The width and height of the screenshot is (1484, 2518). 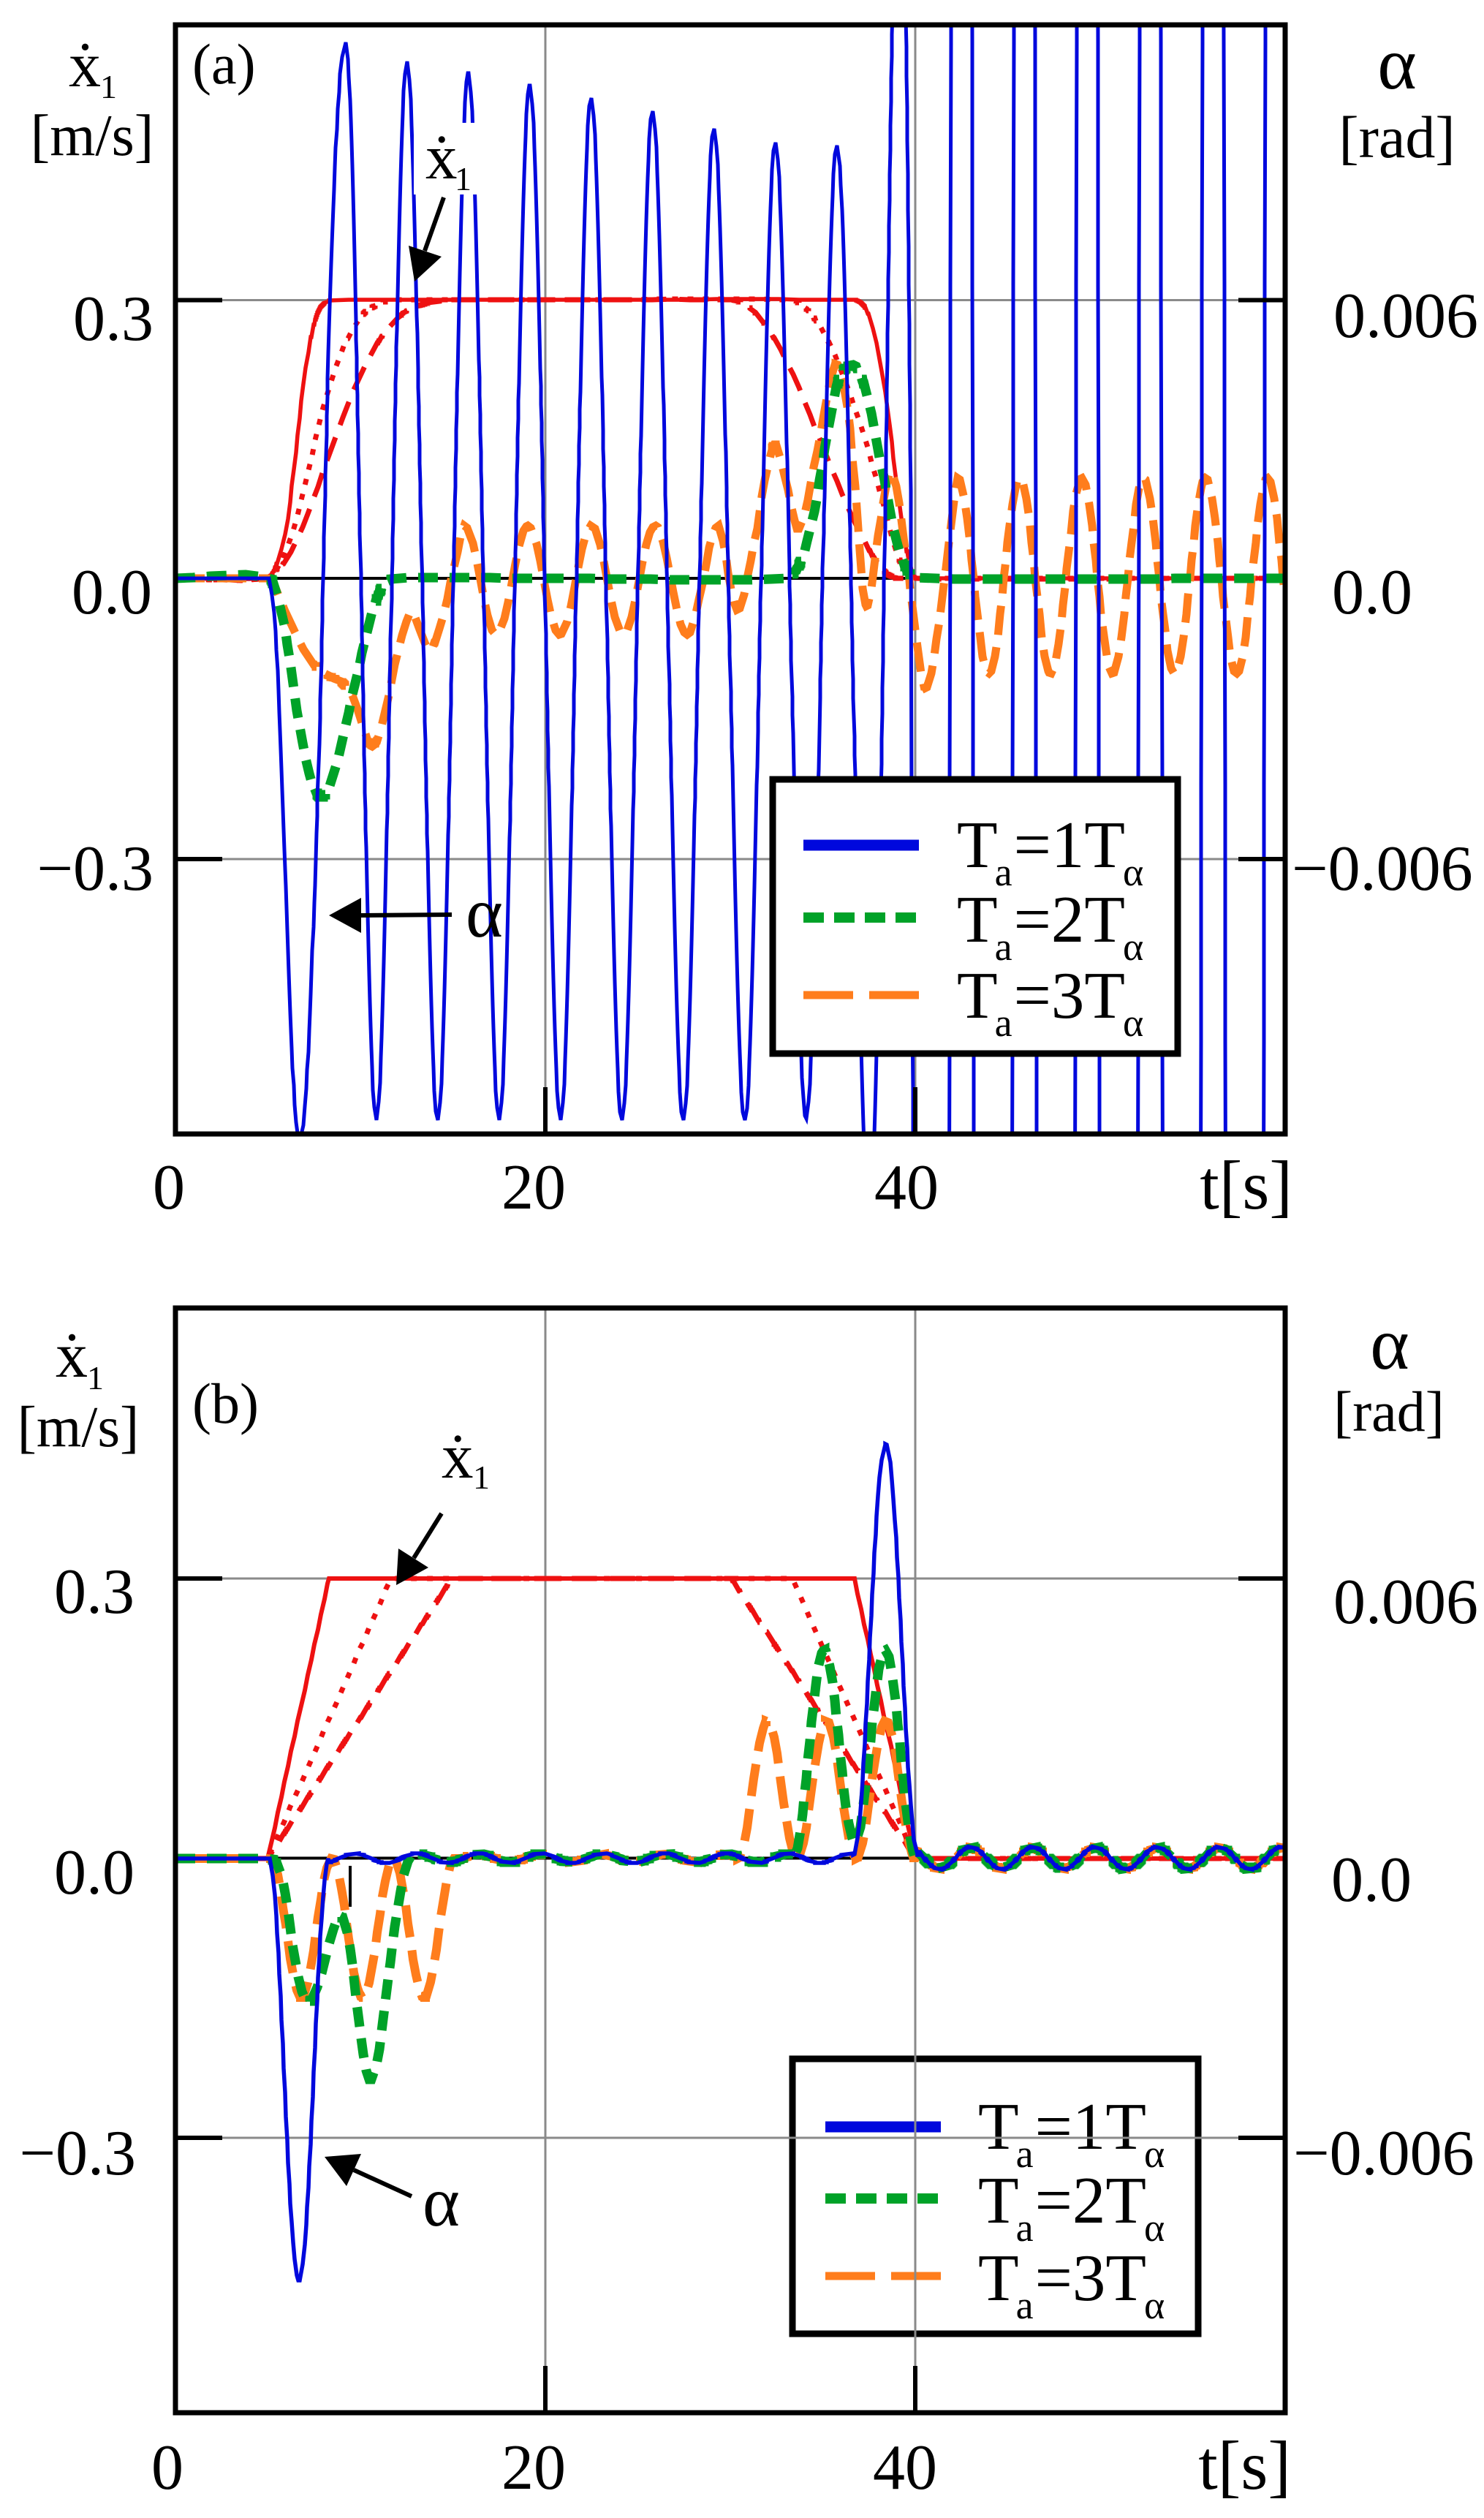 What do you see at coordinates (224, 64) in the screenshot?
I see `svg-text: (a)` at bounding box center [224, 64].